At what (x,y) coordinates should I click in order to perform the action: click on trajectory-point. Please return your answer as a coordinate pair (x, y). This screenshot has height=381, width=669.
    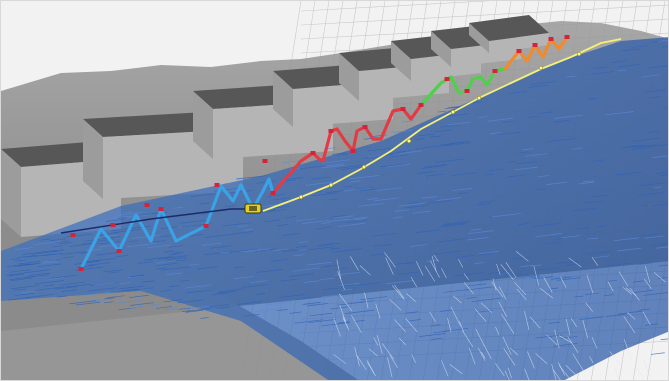
    Looking at the image, I should click on (301, 197).